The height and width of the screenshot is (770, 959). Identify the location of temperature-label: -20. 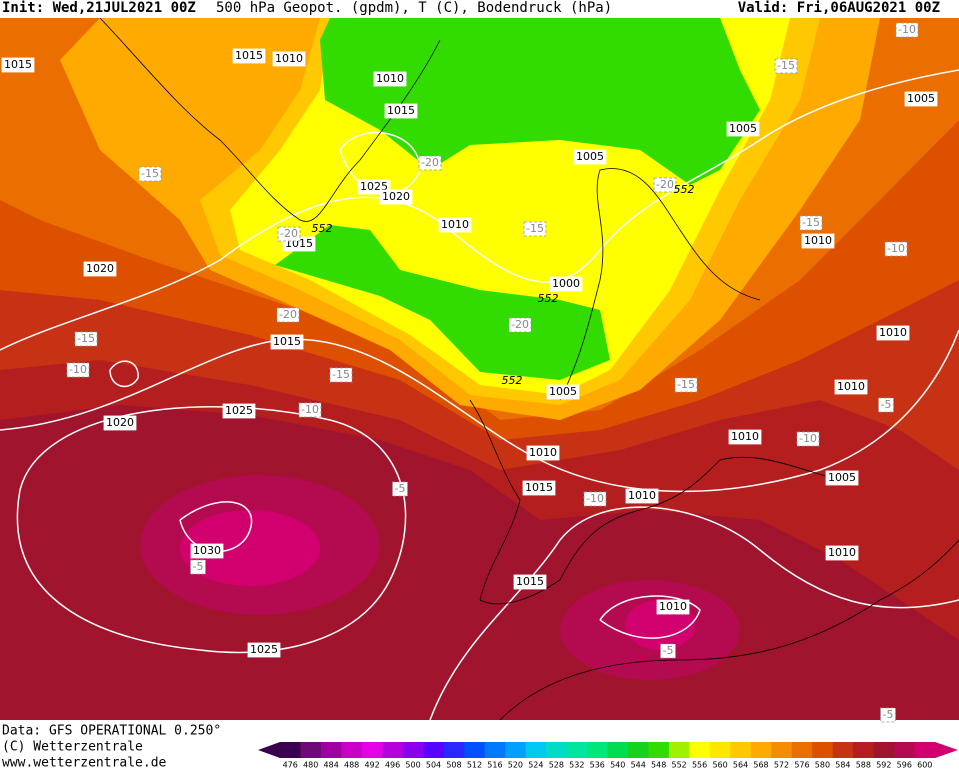
(520, 324).